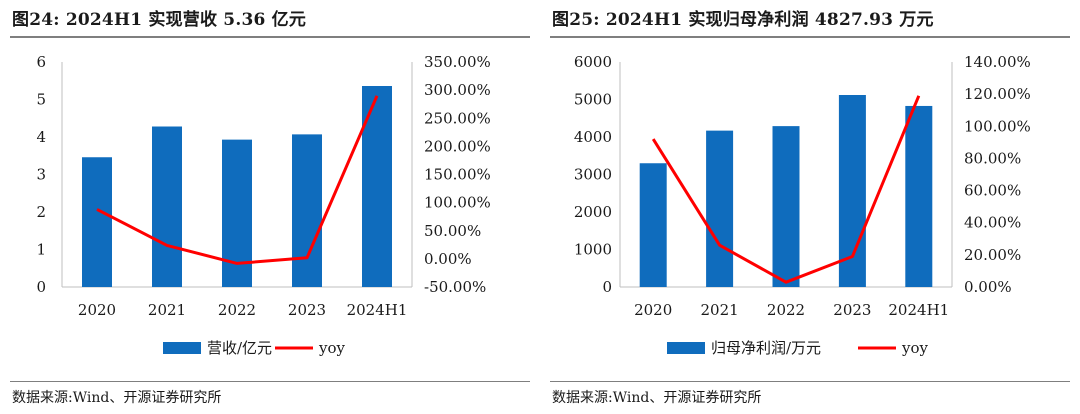 This screenshot has height=414, width=1080. Describe the element at coordinates (159, 20) in the screenshot. I see `figure-title: 图24: 2024H1 实现营收 5.36 亿元` at that location.